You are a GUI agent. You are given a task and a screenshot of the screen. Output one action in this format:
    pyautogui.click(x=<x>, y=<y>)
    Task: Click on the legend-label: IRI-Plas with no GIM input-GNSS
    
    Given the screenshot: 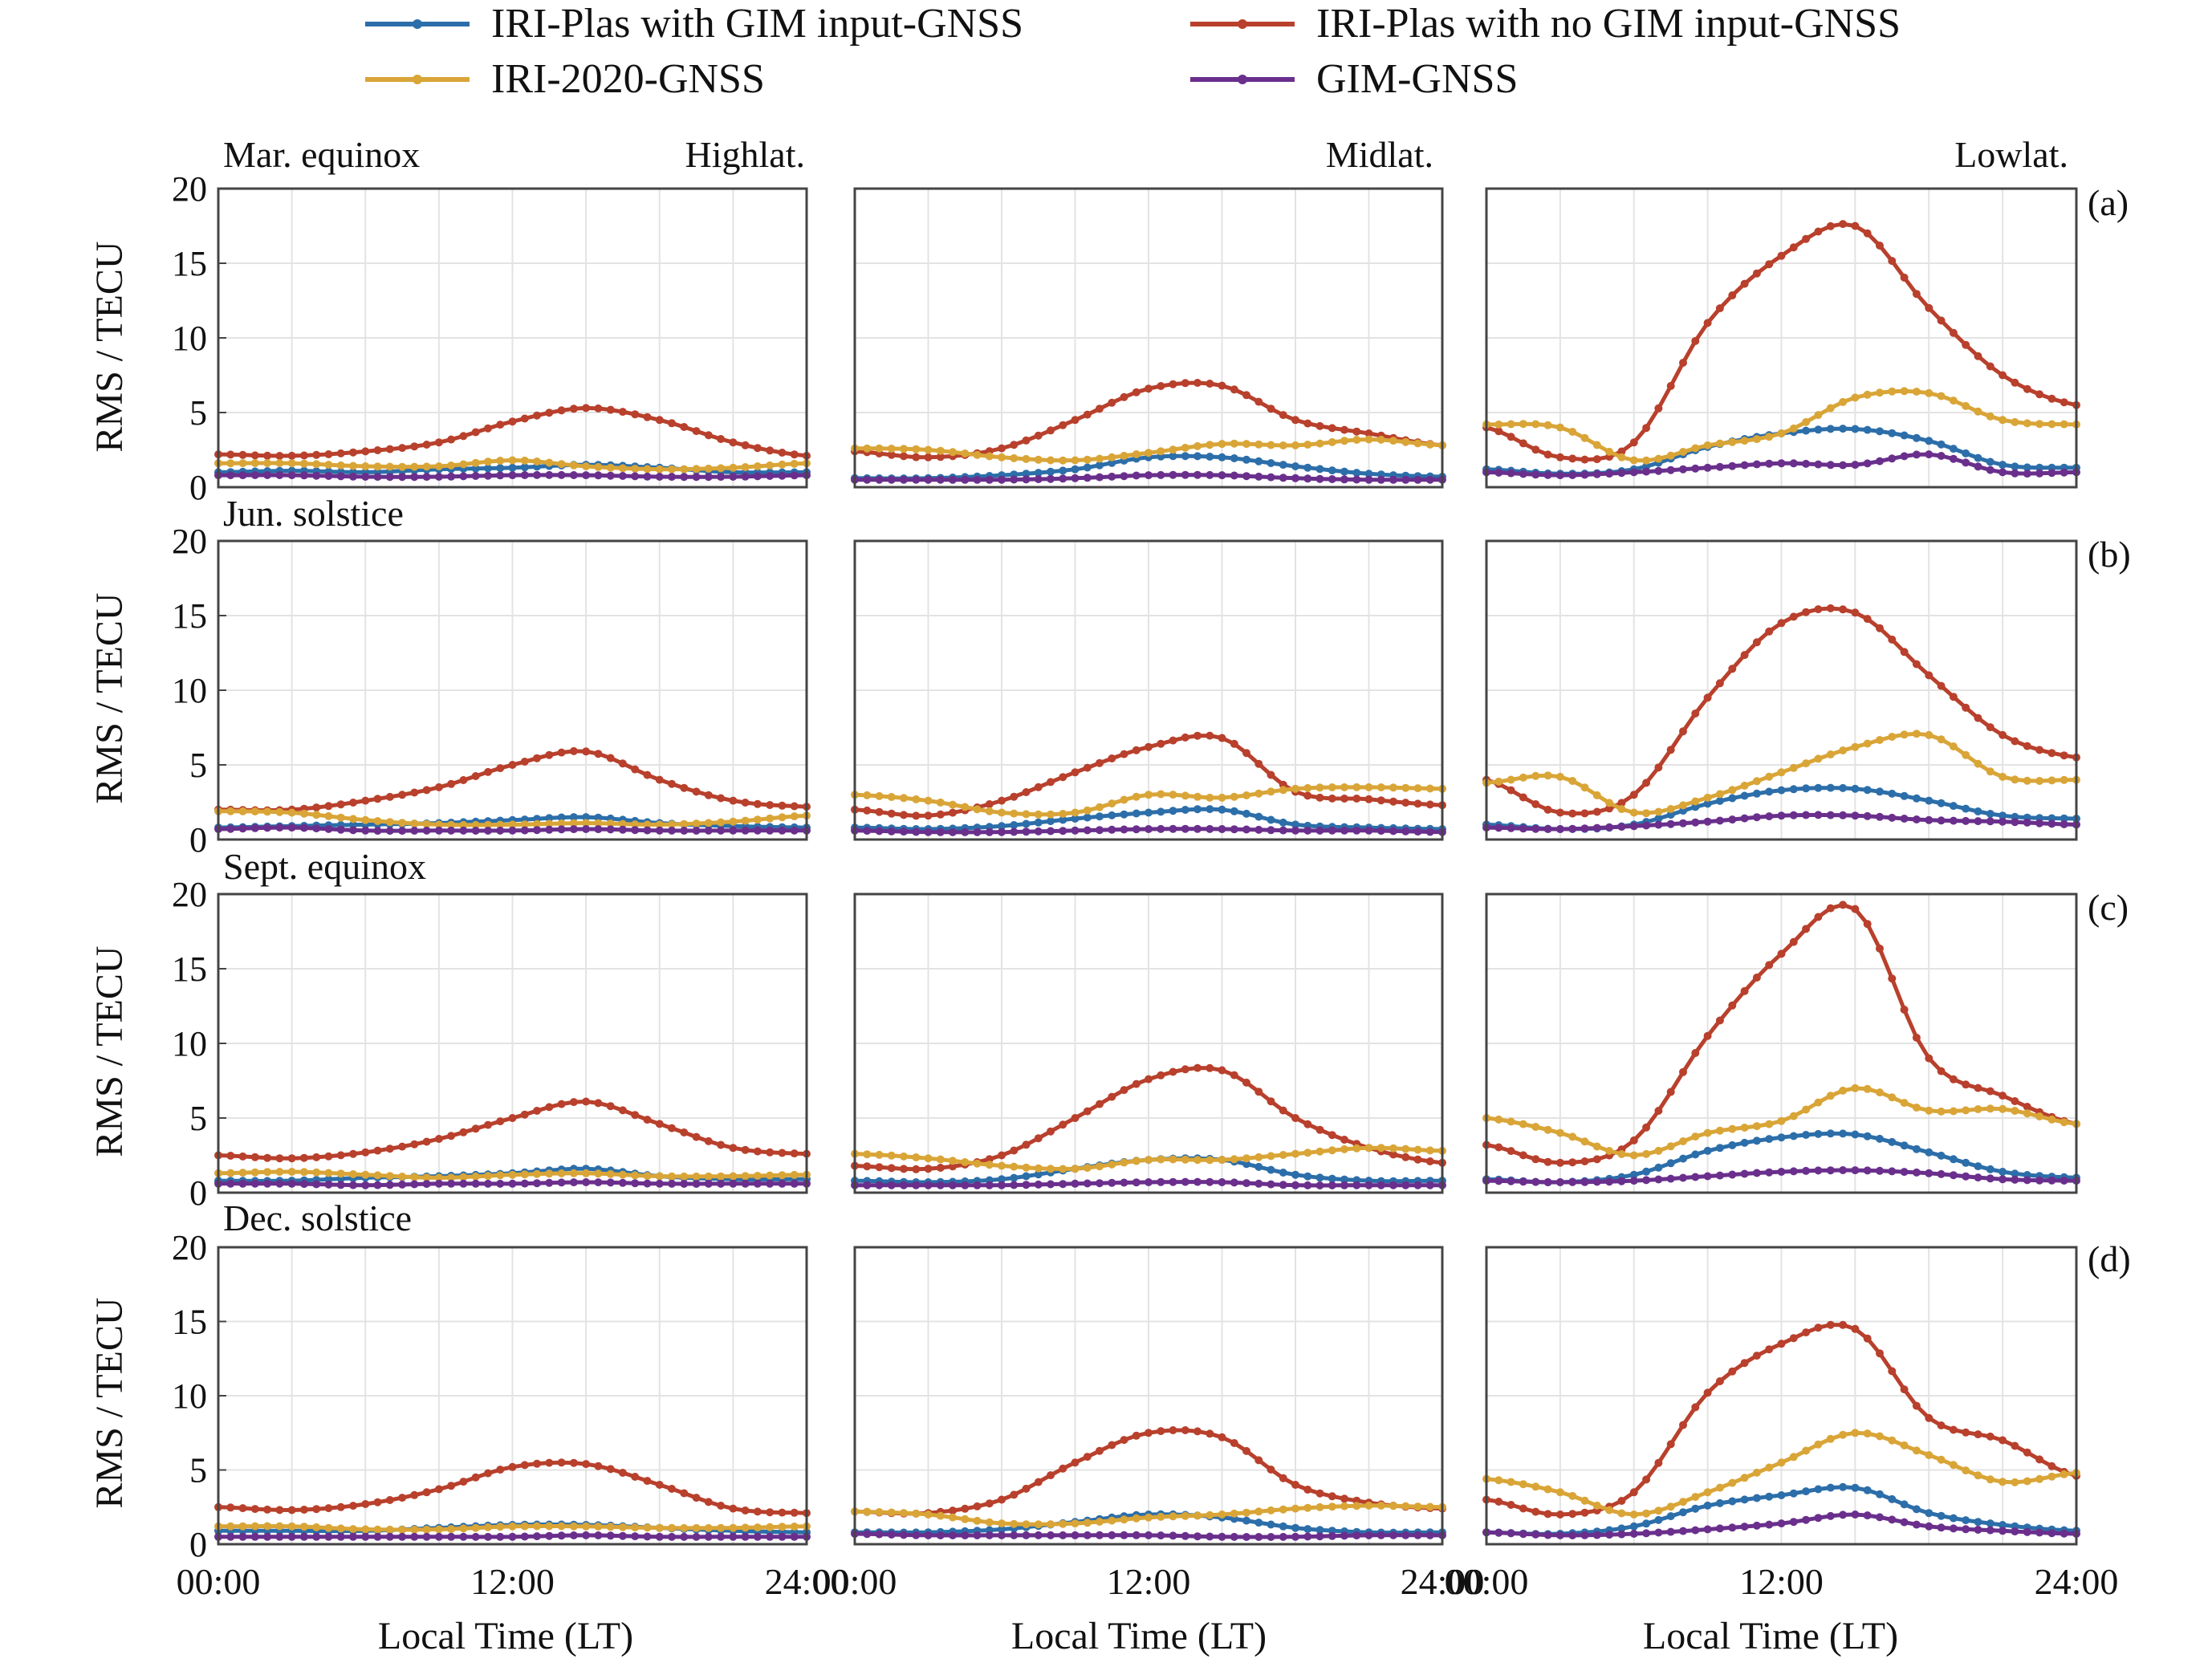 What is the action you would take?
    pyautogui.click(x=1609, y=24)
    